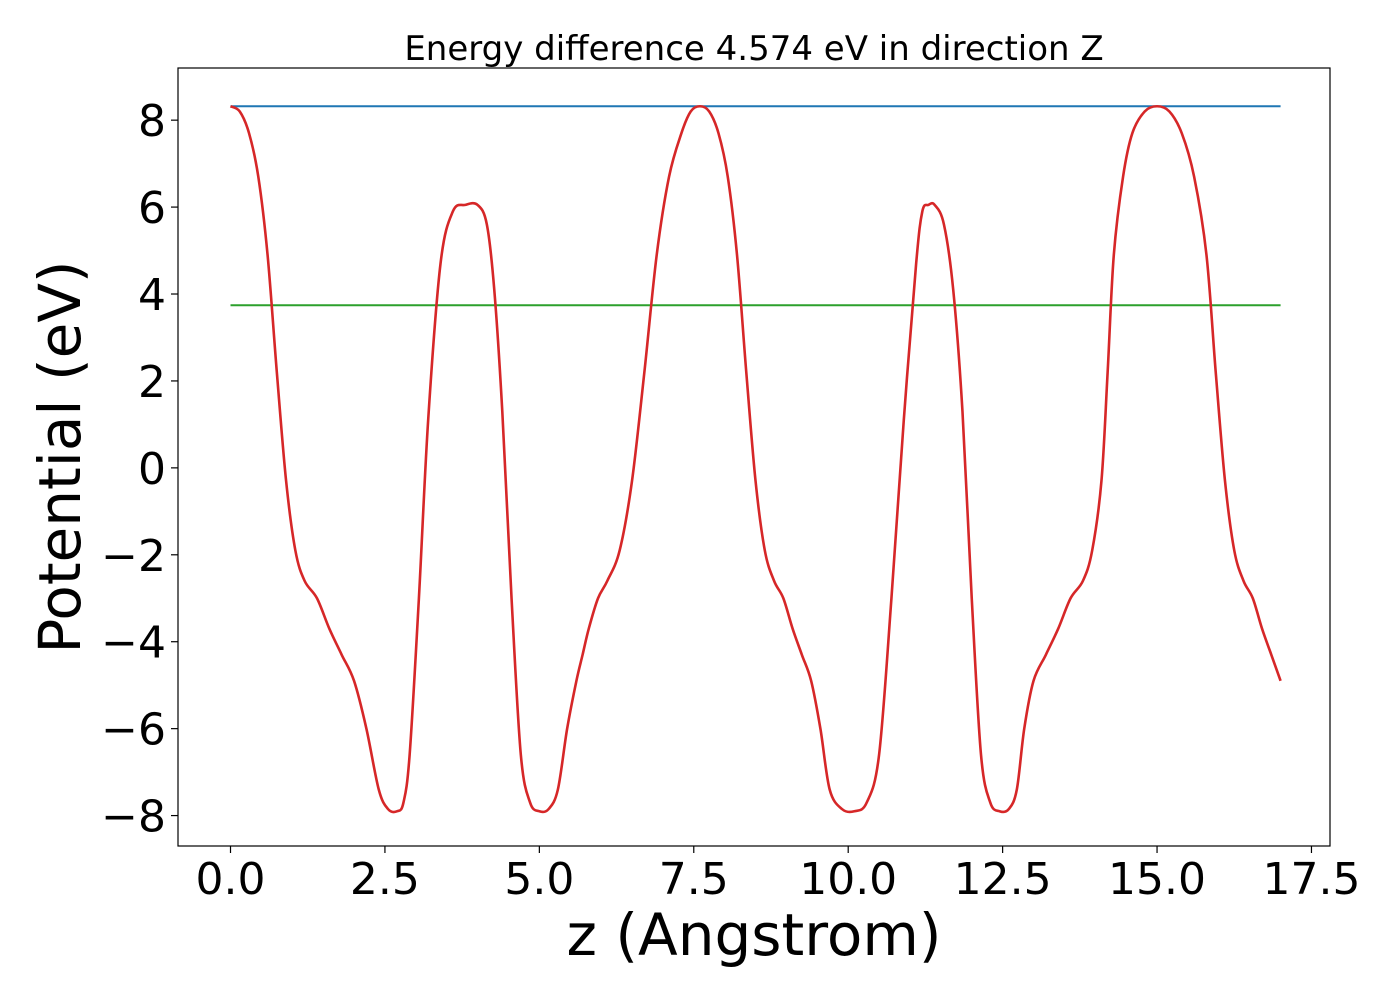 The height and width of the screenshot is (1000, 1400). What do you see at coordinates (385, 879) in the screenshot?
I see `x-tick-label: 2.5` at bounding box center [385, 879].